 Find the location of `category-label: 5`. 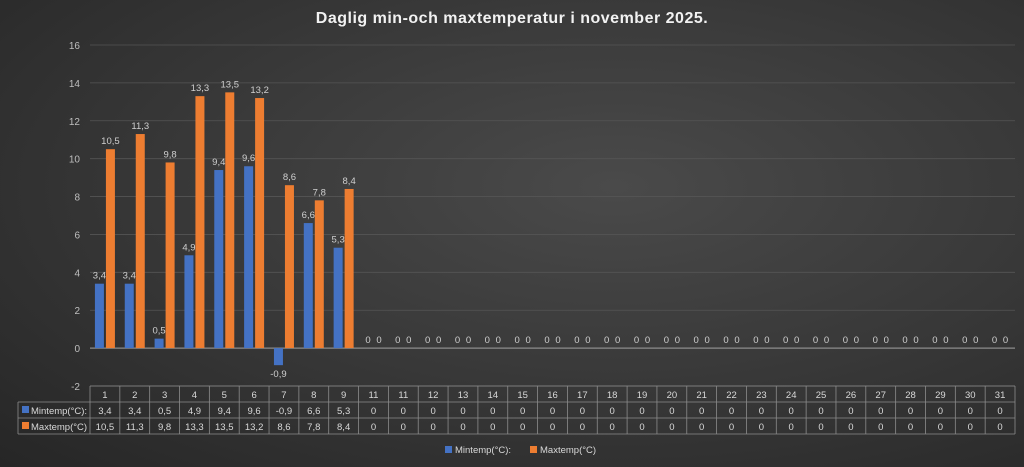

category-label: 5 is located at coordinates (224, 395).